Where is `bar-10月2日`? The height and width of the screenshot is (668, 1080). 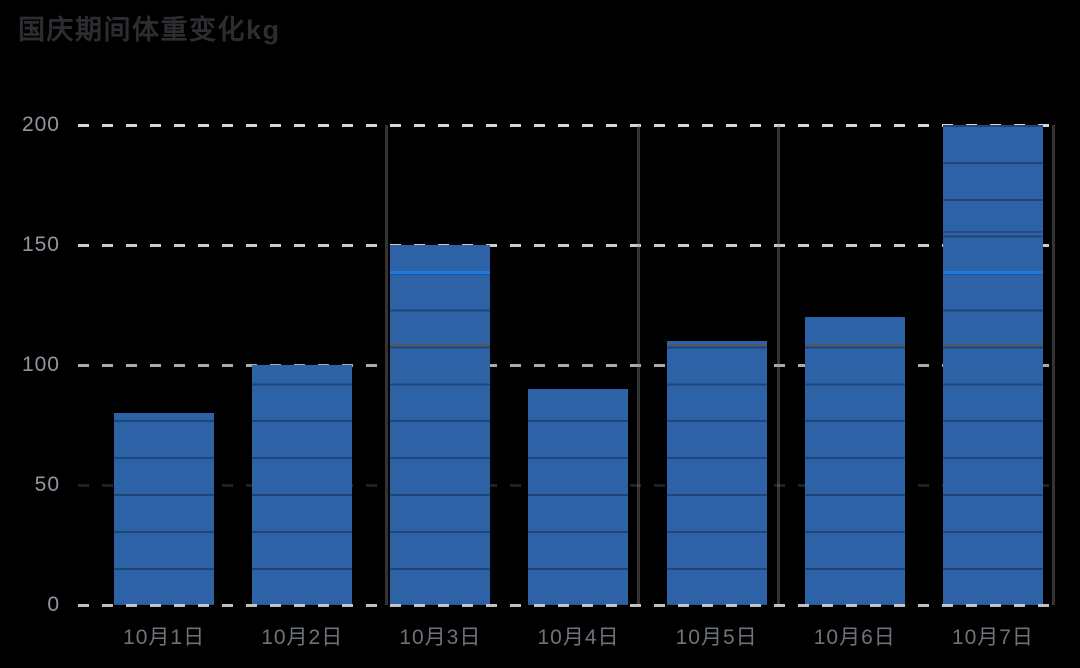
bar-10月2日 is located at coordinates (302, 485).